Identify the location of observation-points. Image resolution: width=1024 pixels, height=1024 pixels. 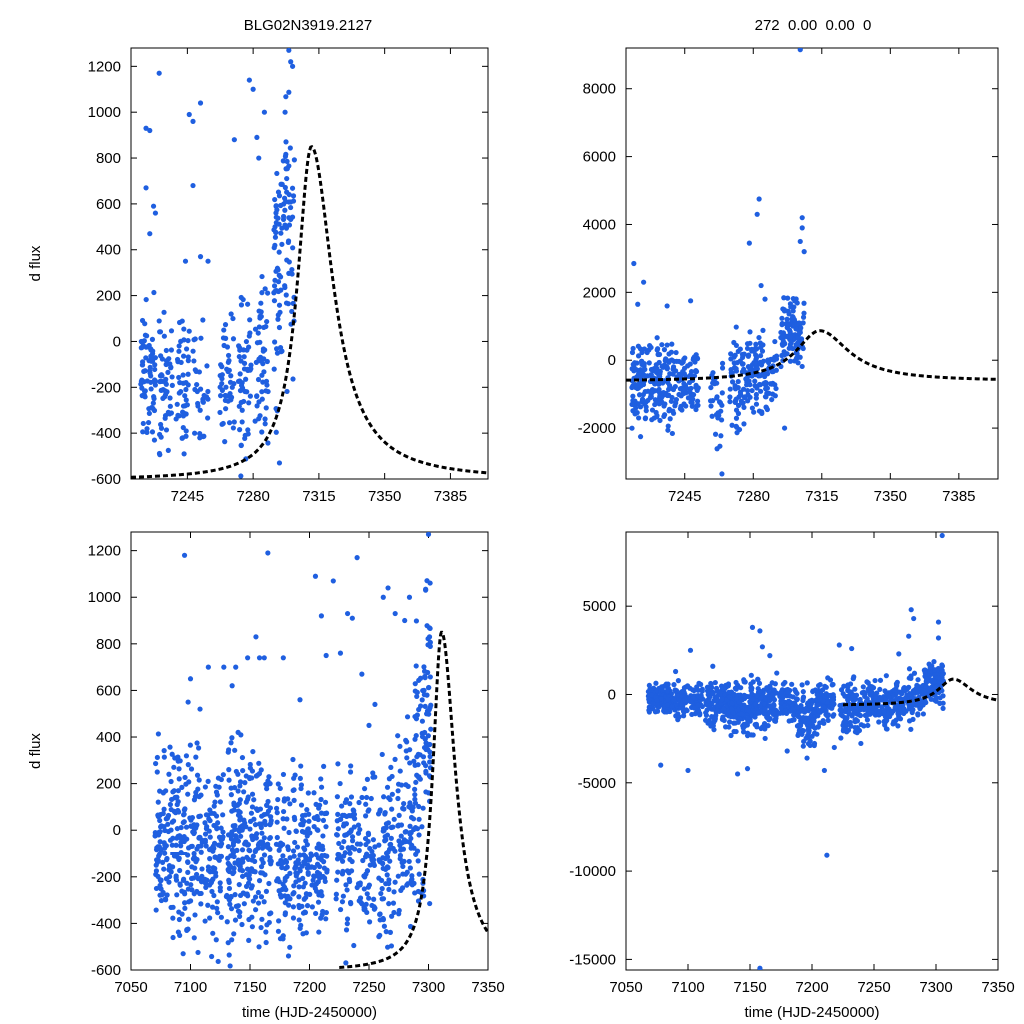
(293, 750).